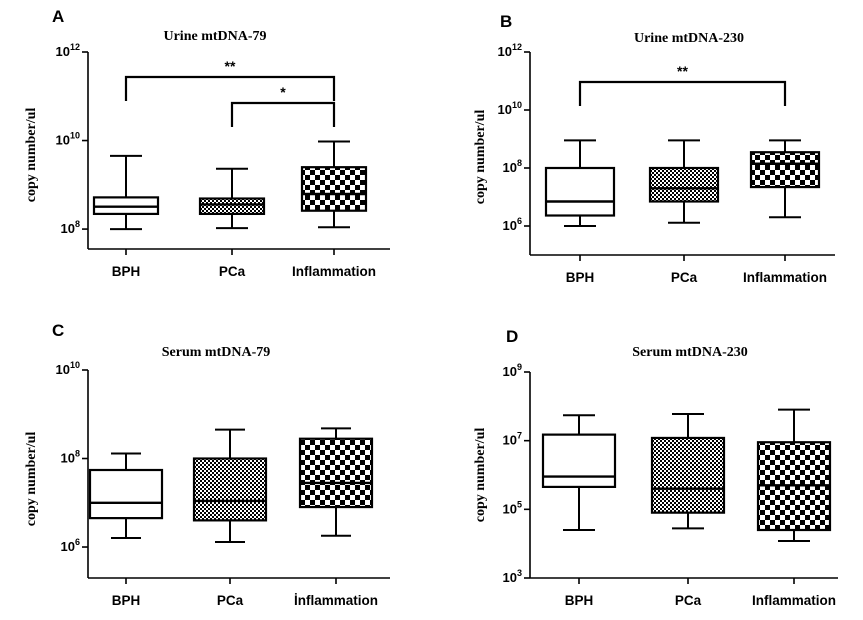  Describe the element at coordinates (689, 38) in the screenshot. I see `chart-title: Urine mtDNA-230` at that location.